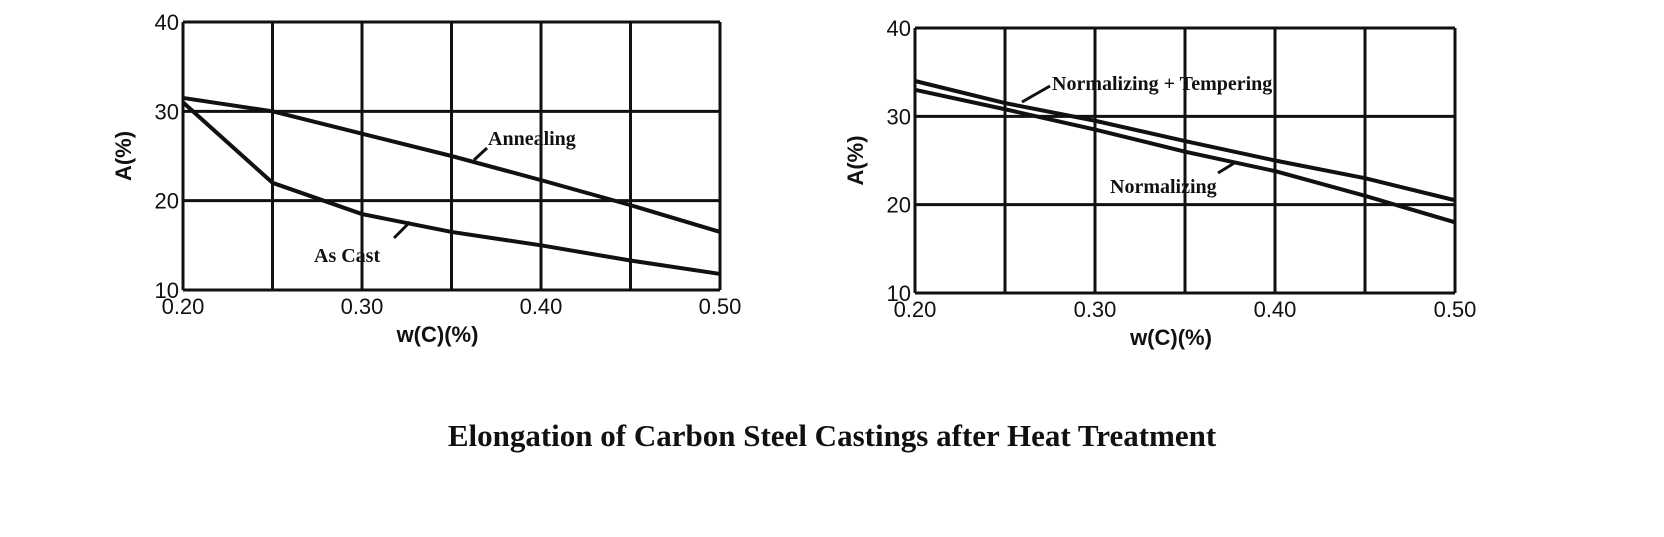 Image resolution: width=1664 pixels, height=537 pixels. I want to click on series-label: As Cast, so click(347, 256).